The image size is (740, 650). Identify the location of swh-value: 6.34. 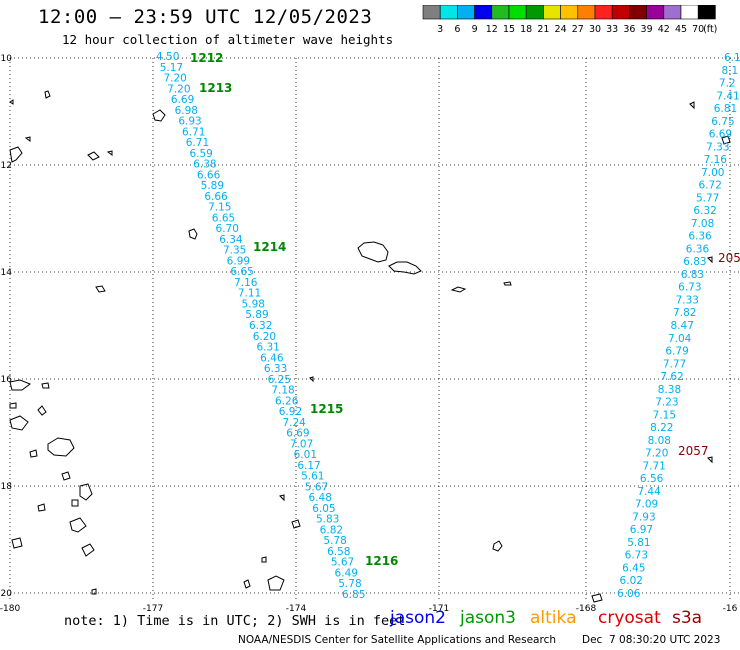
(231, 240).